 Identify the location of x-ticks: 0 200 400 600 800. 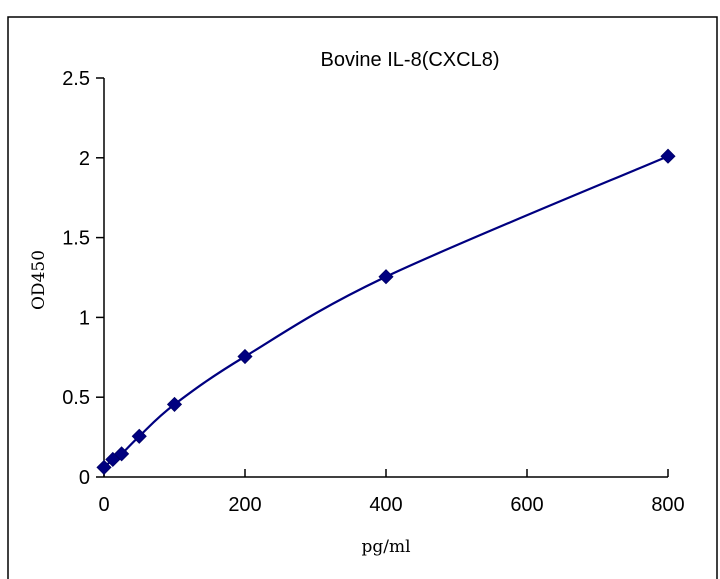
(391, 492).